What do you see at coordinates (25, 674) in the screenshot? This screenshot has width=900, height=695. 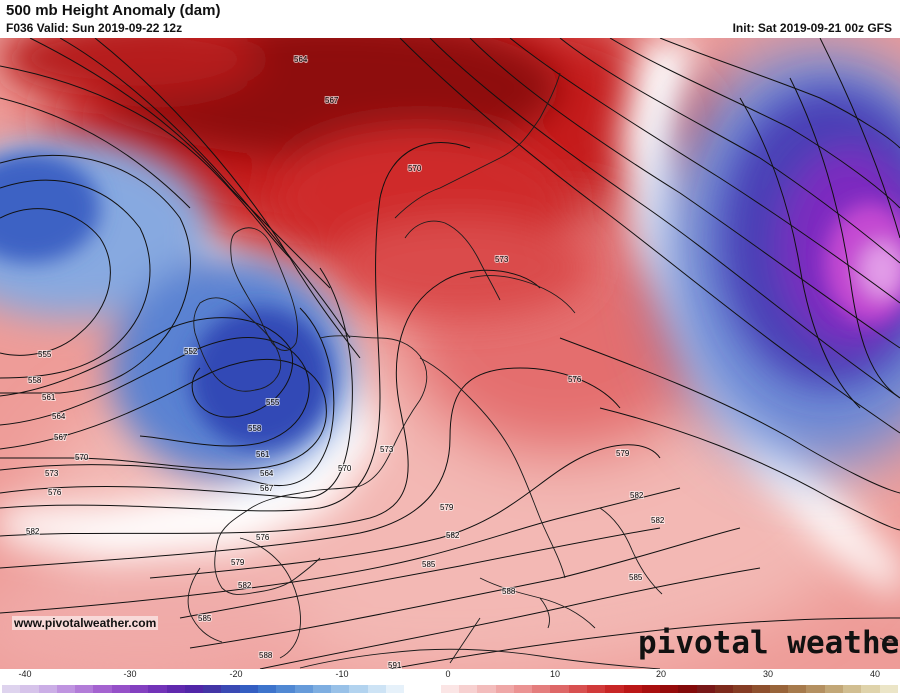 I see `colorbar-tick: -40` at bounding box center [25, 674].